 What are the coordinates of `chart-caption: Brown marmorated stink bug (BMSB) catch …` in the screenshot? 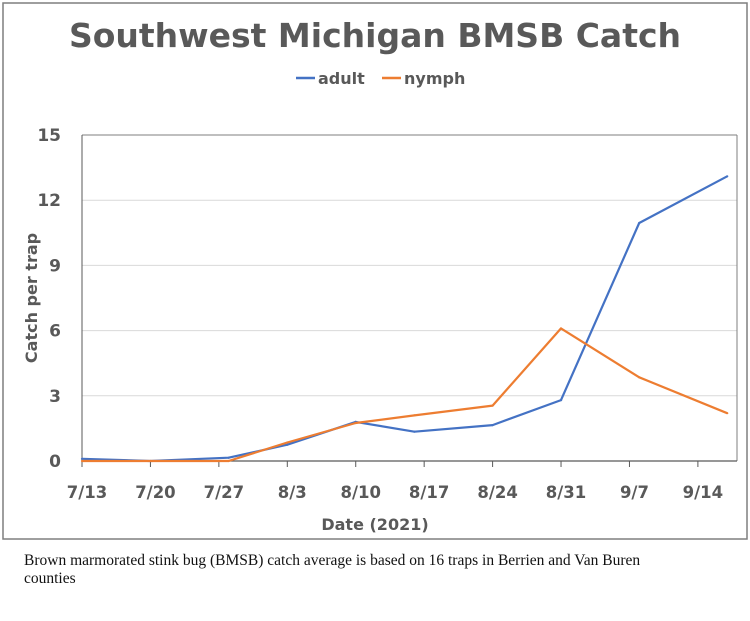 It's located at (332, 569).